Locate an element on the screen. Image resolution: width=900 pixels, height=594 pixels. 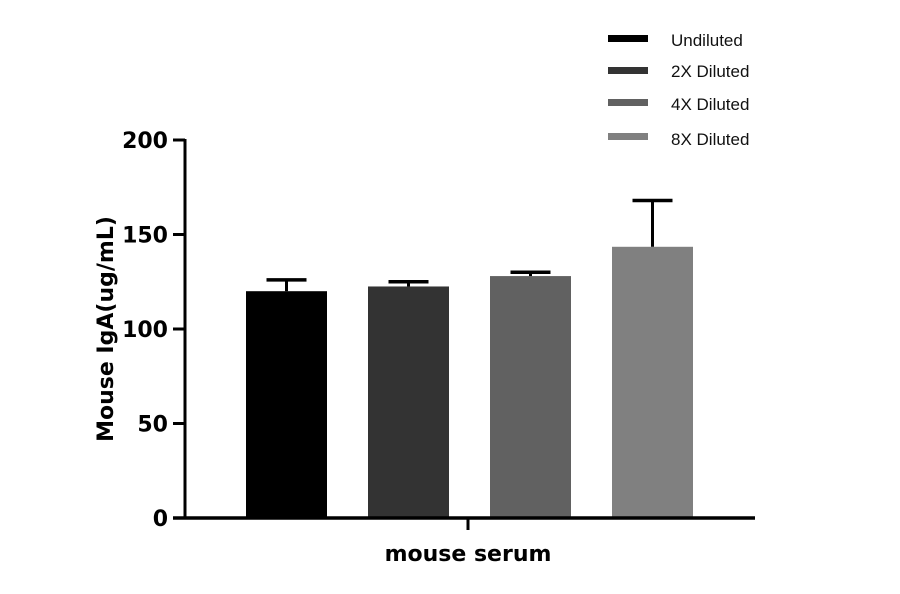
bar-8x-diluted is located at coordinates (652, 382).